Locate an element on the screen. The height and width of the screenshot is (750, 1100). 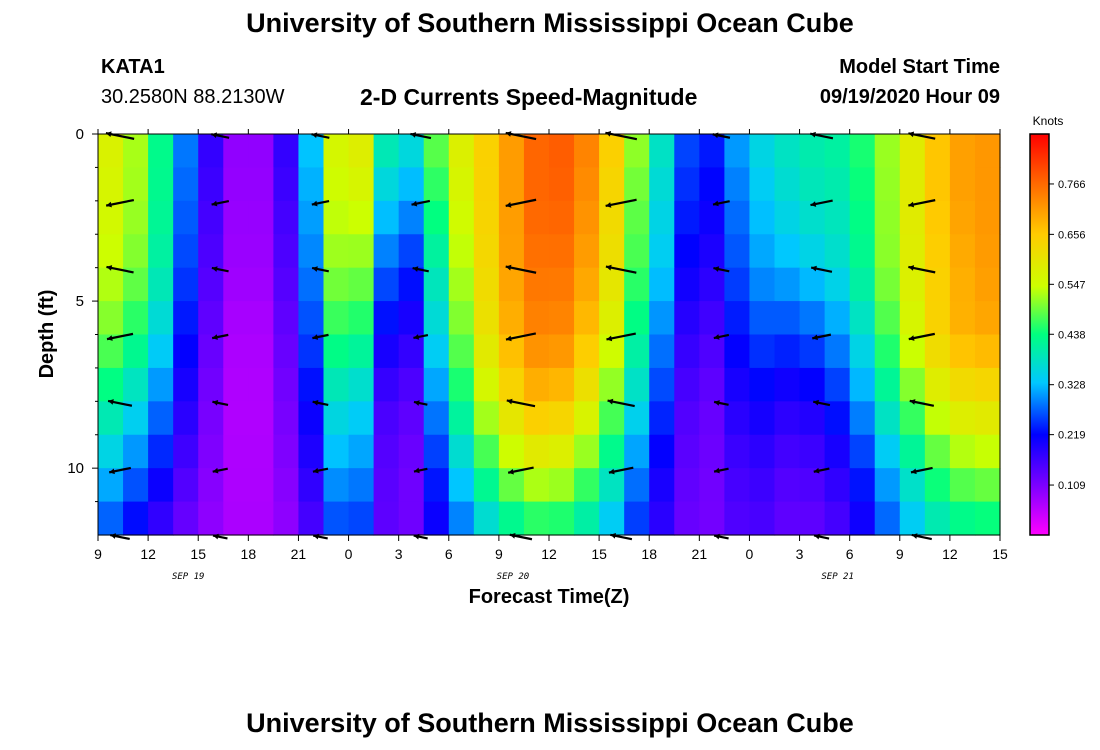
x-tick-label: 9 is located at coordinates (98, 554).